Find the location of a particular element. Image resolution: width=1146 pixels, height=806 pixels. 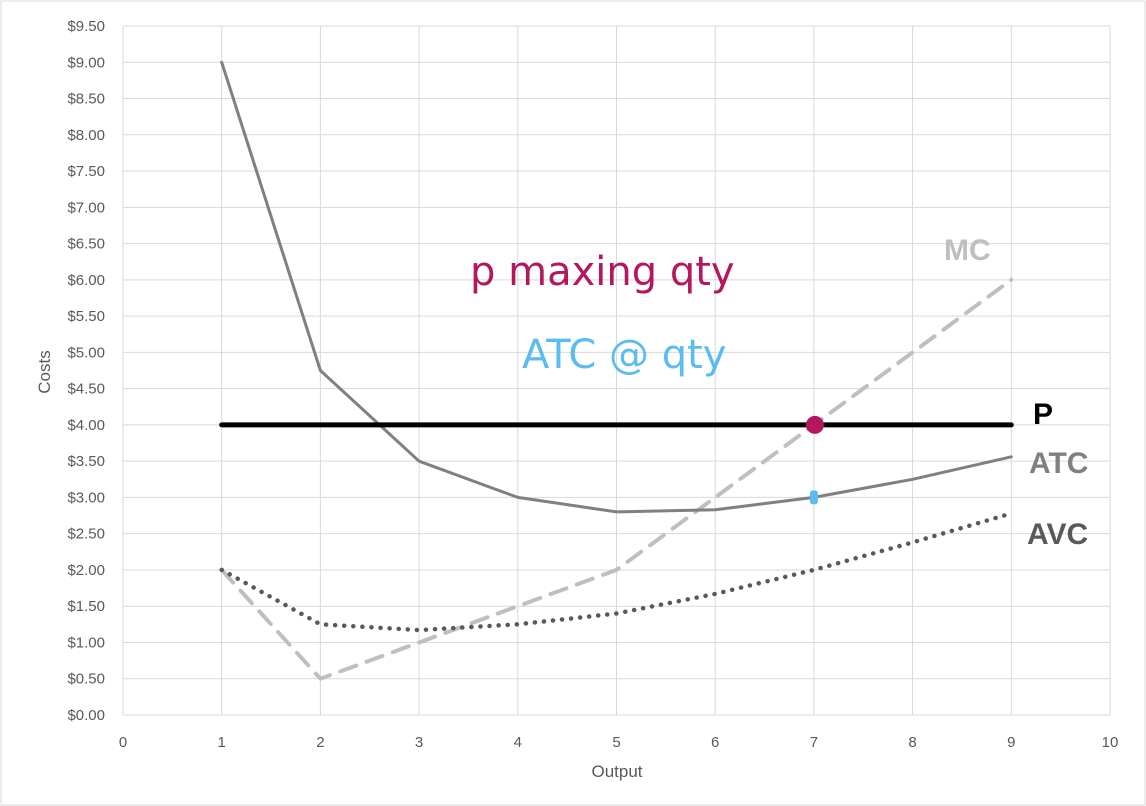

x-tick-label: 9 is located at coordinates (1011, 742).